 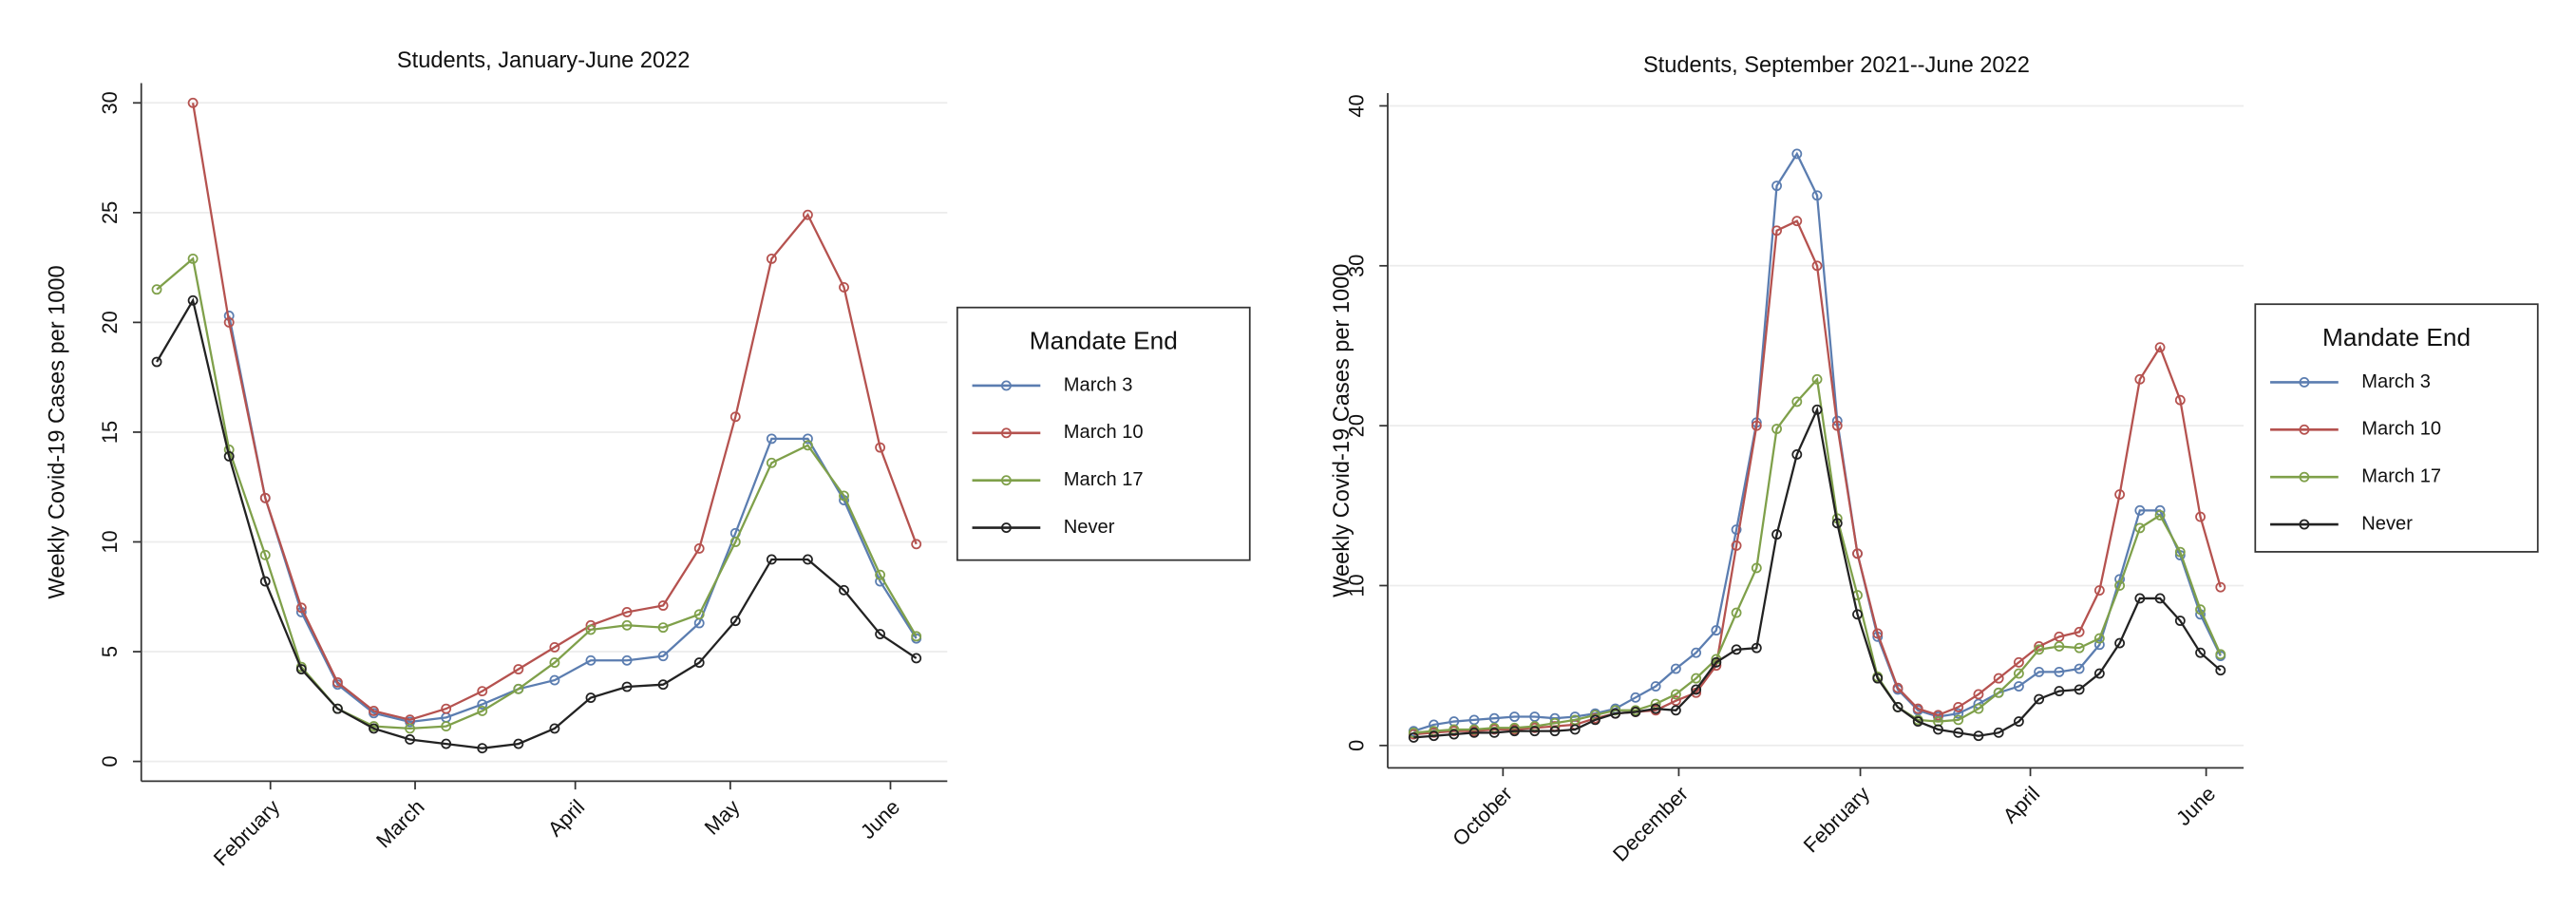 What do you see at coordinates (110, 541) in the screenshot?
I see `y-tick-label: 10` at bounding box center [110, 541].